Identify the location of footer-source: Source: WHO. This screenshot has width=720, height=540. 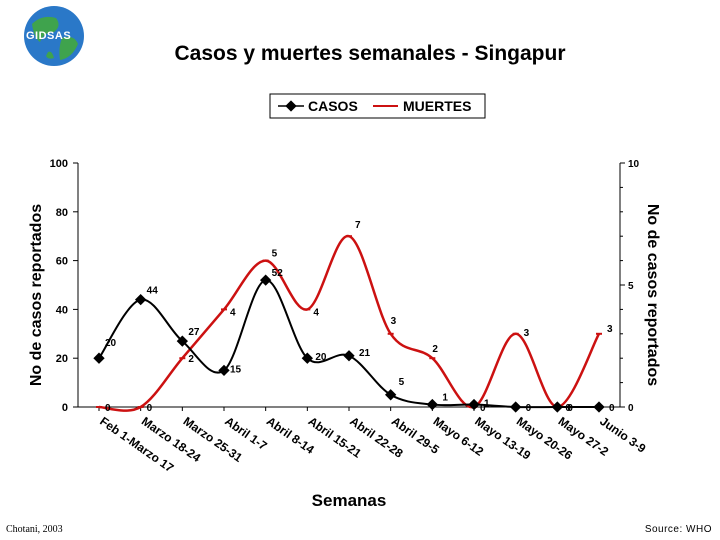
(678, 529).